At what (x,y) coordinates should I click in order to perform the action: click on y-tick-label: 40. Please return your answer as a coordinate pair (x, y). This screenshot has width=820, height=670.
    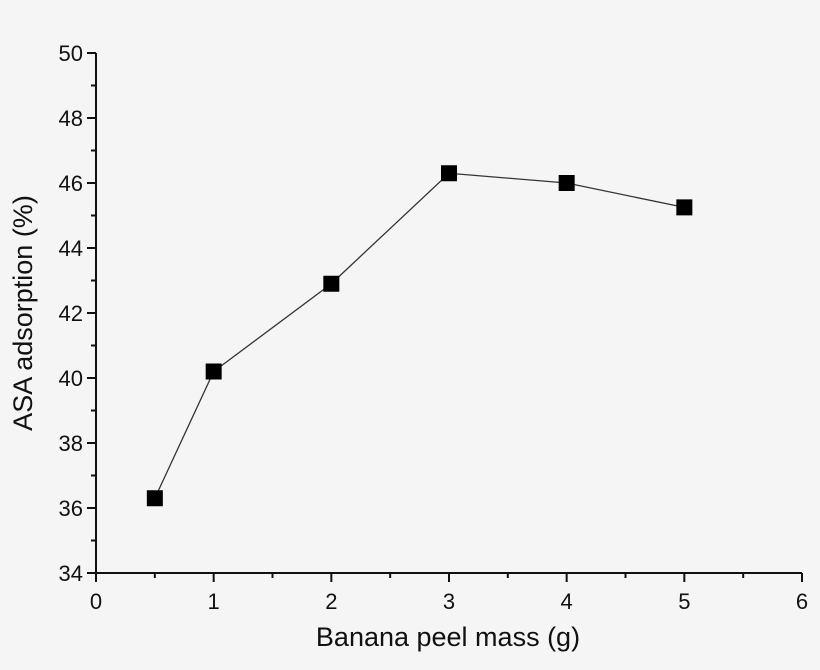
    Looking at the image, I should click on (71, 378).